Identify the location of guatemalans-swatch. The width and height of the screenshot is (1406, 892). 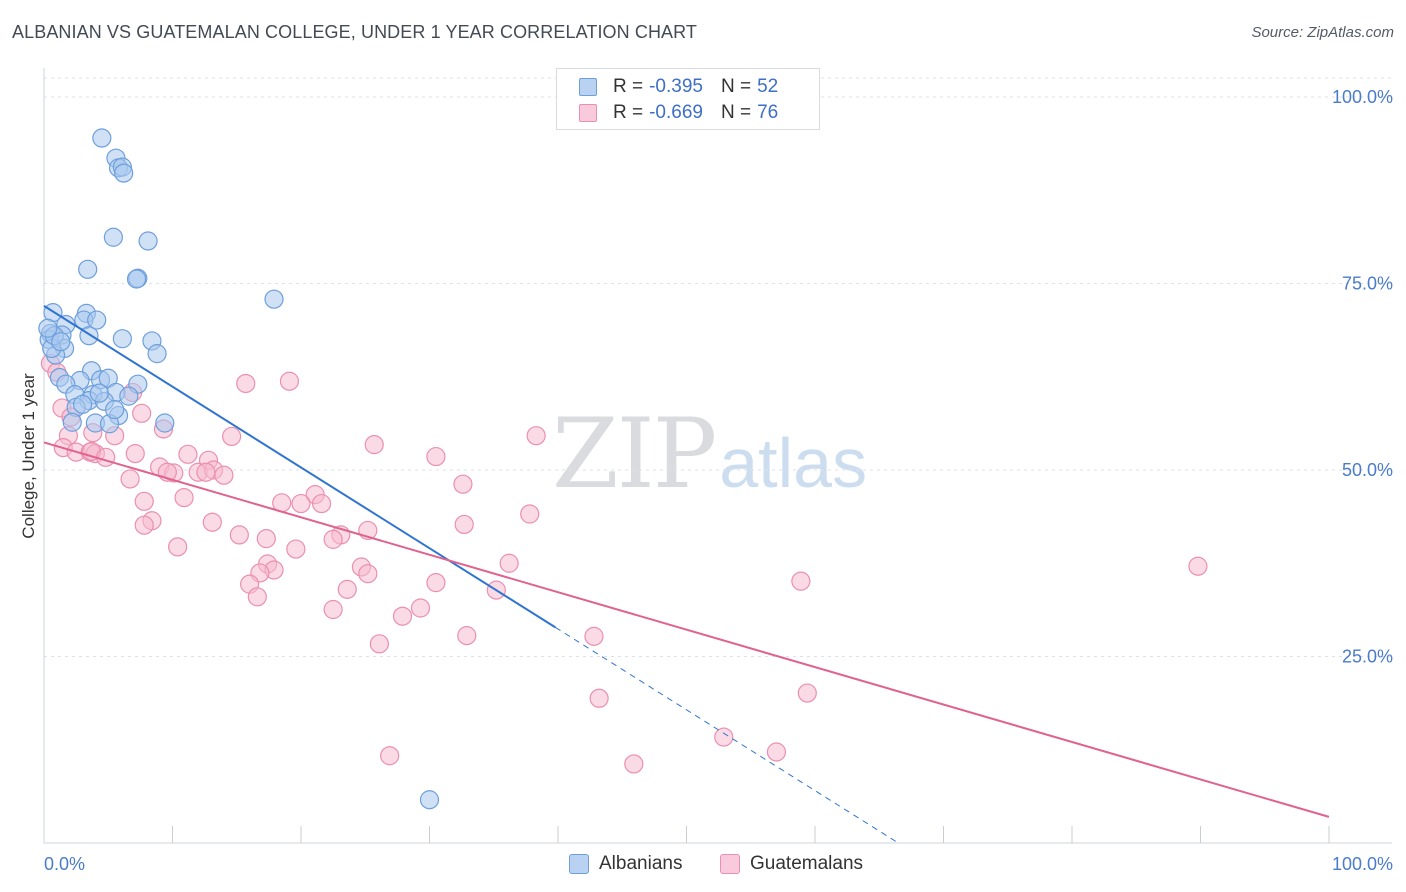
(588, 113).